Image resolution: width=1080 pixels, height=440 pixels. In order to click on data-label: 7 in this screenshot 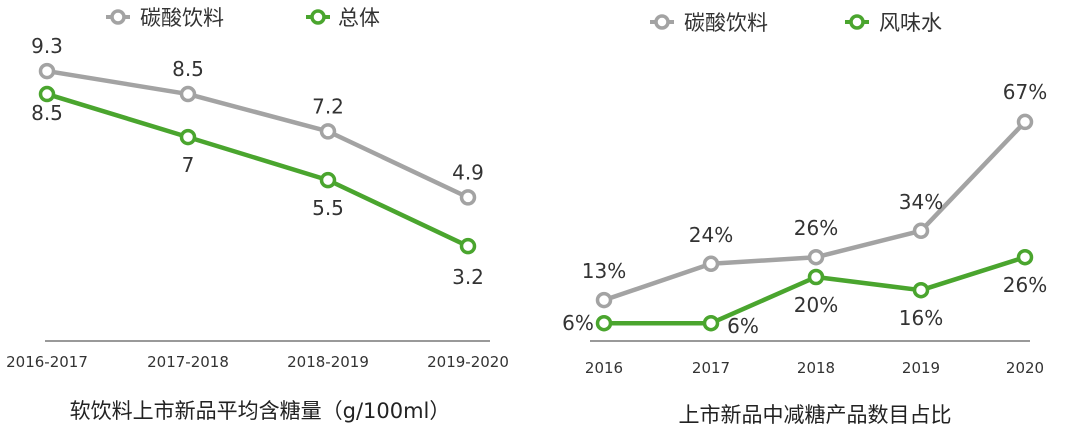, I will do `click(188, 165)`.